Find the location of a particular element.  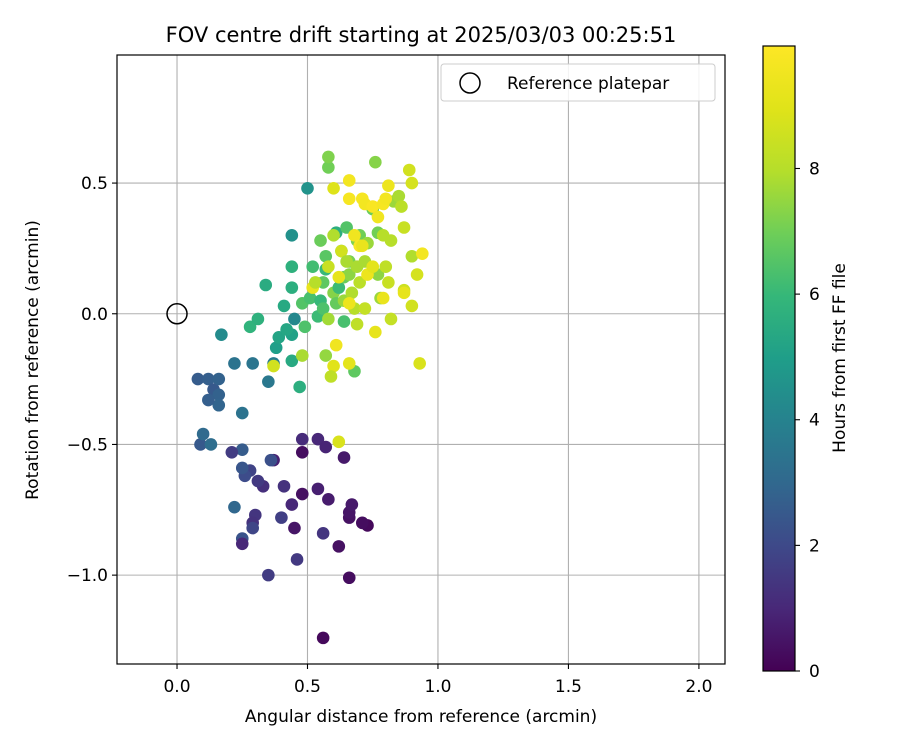

colorbar-label: Hours from first FF file is located at coordinates (840, 358).